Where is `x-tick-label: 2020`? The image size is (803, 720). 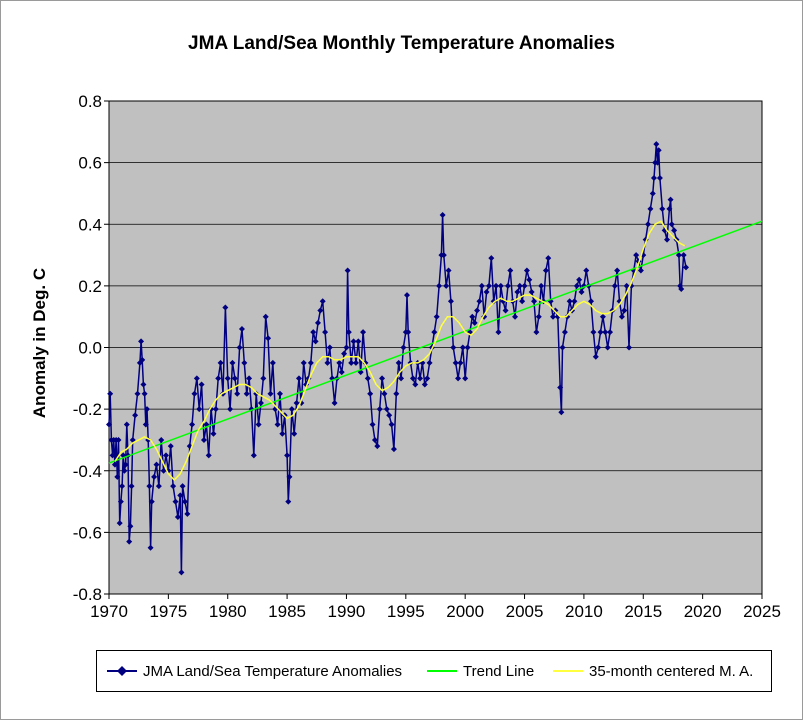
x-tick-label: 2020 is located at coordinates (703, 611).